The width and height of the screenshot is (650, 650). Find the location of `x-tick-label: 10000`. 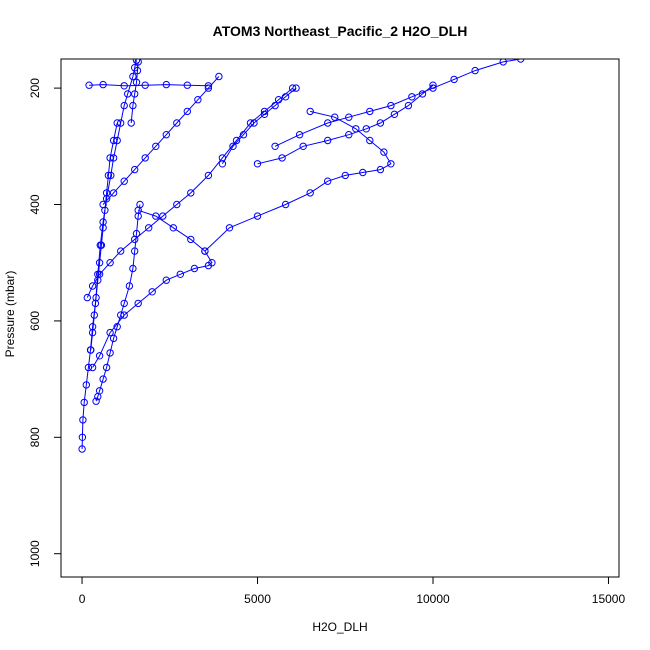

x-tick-label: 10000 is located at coordinates (433, 599).